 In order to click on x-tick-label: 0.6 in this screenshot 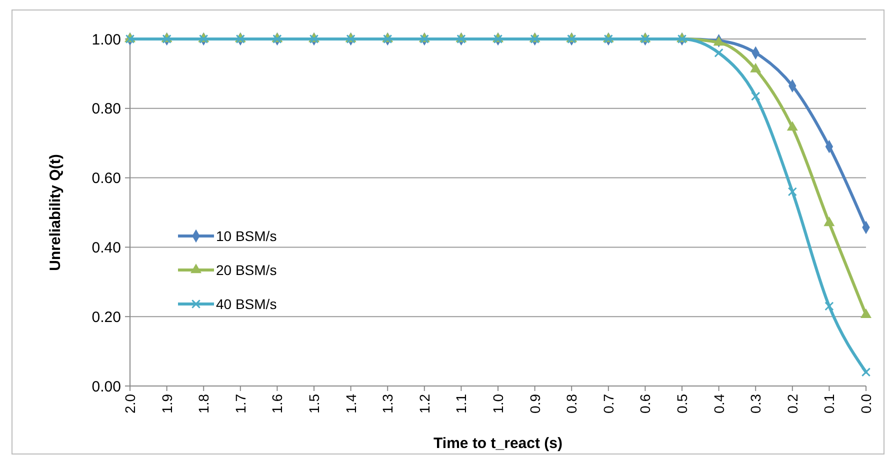, I will do `click(645, 404)`.